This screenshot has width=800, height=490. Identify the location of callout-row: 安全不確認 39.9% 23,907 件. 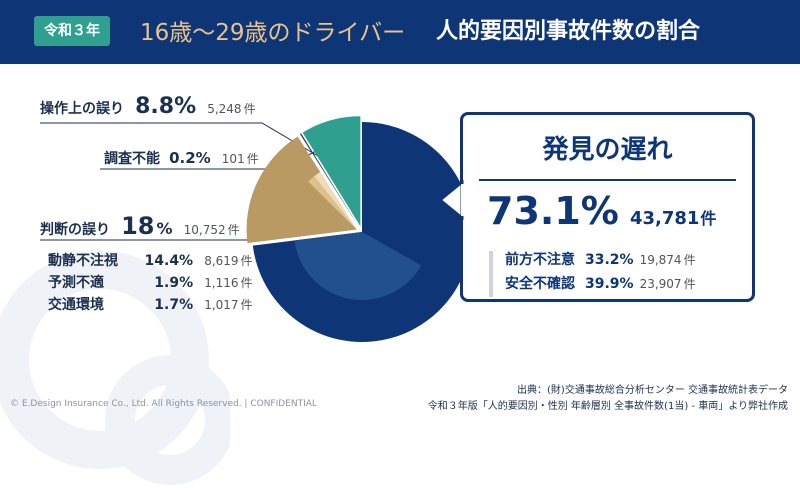
(600, 283).